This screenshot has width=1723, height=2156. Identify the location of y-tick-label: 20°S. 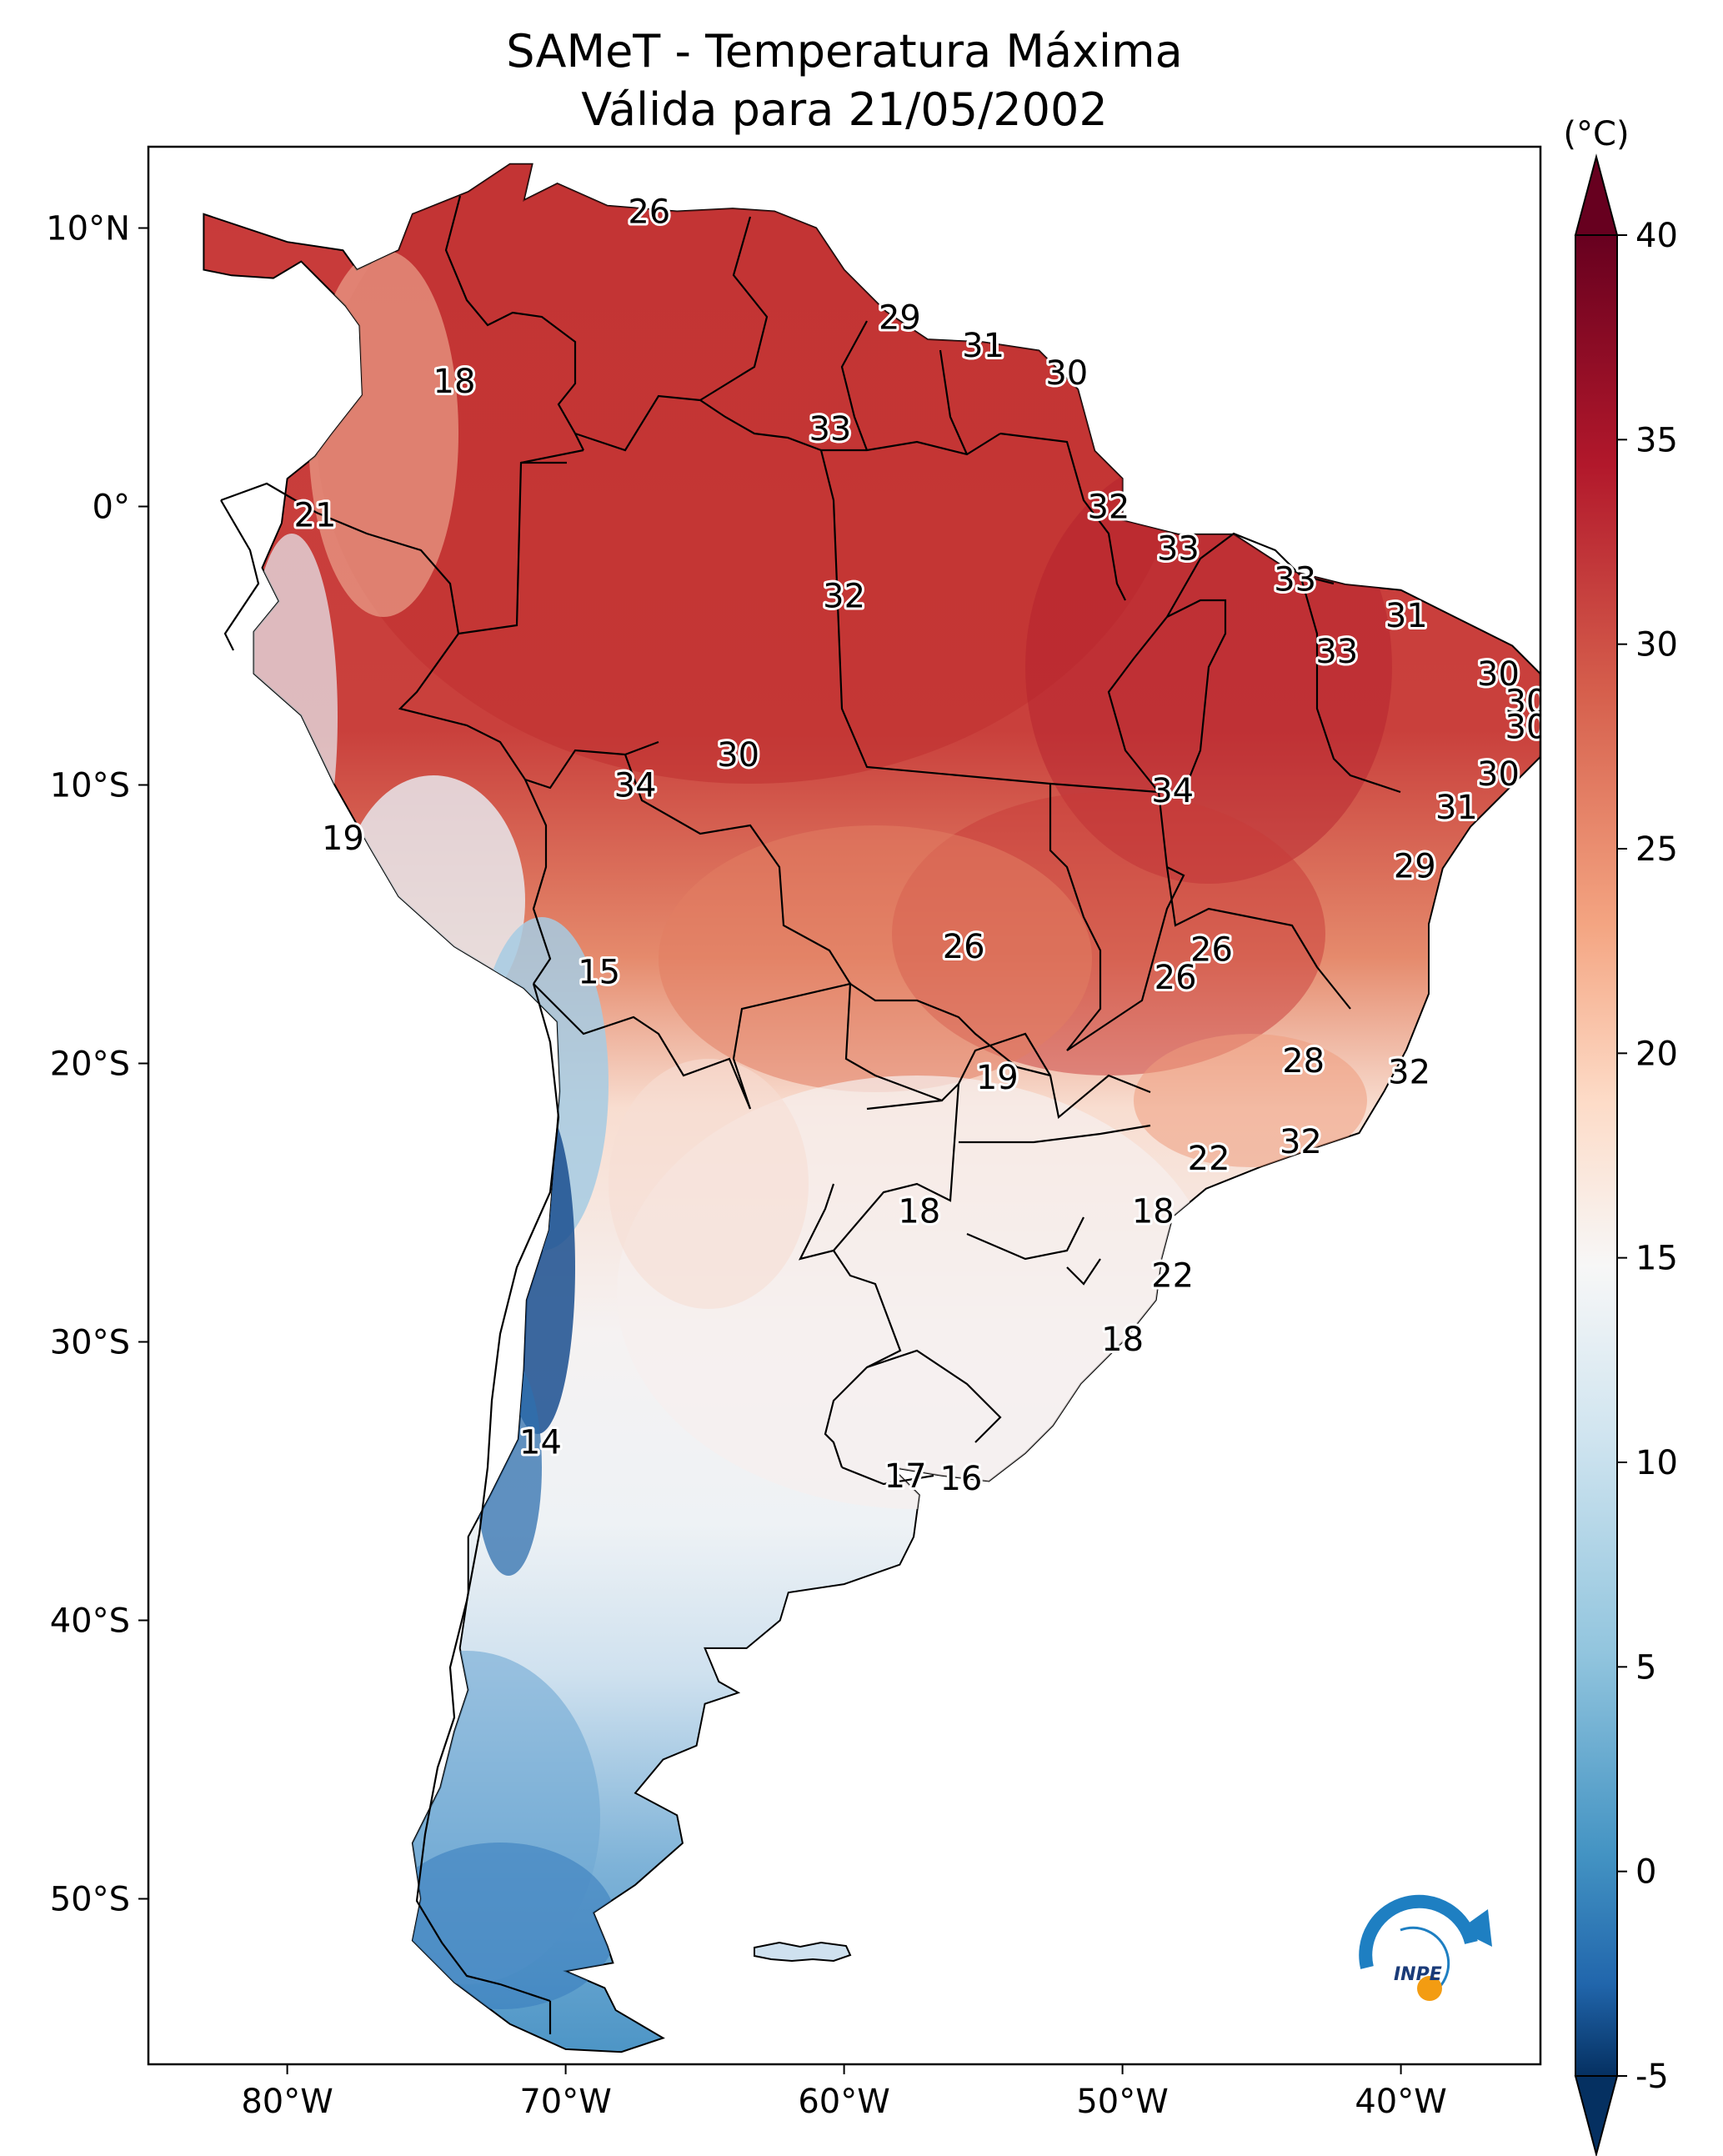
(90, 1064).